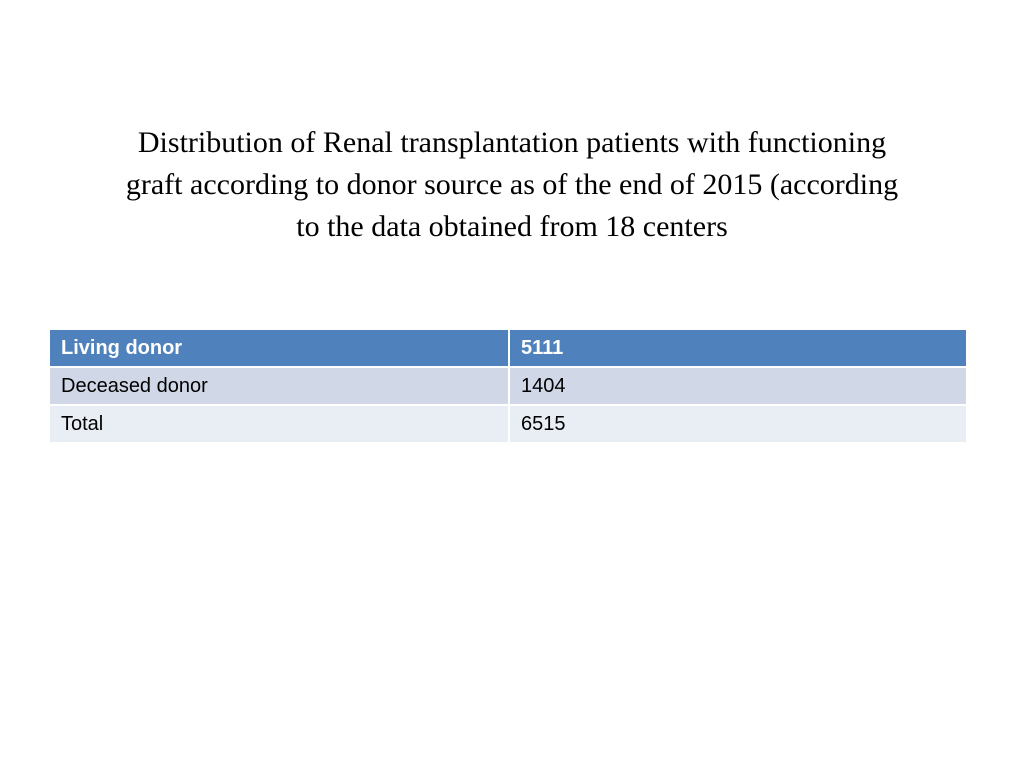  I want to click on row-value-cell: 6515, so click(738, 424).